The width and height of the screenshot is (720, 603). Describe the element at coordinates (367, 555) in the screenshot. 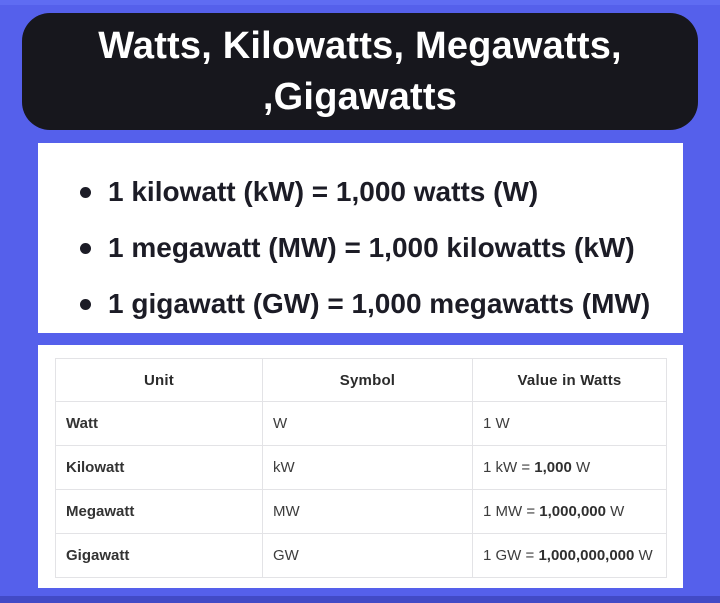

I see `symbol-cell: GW` at that location.